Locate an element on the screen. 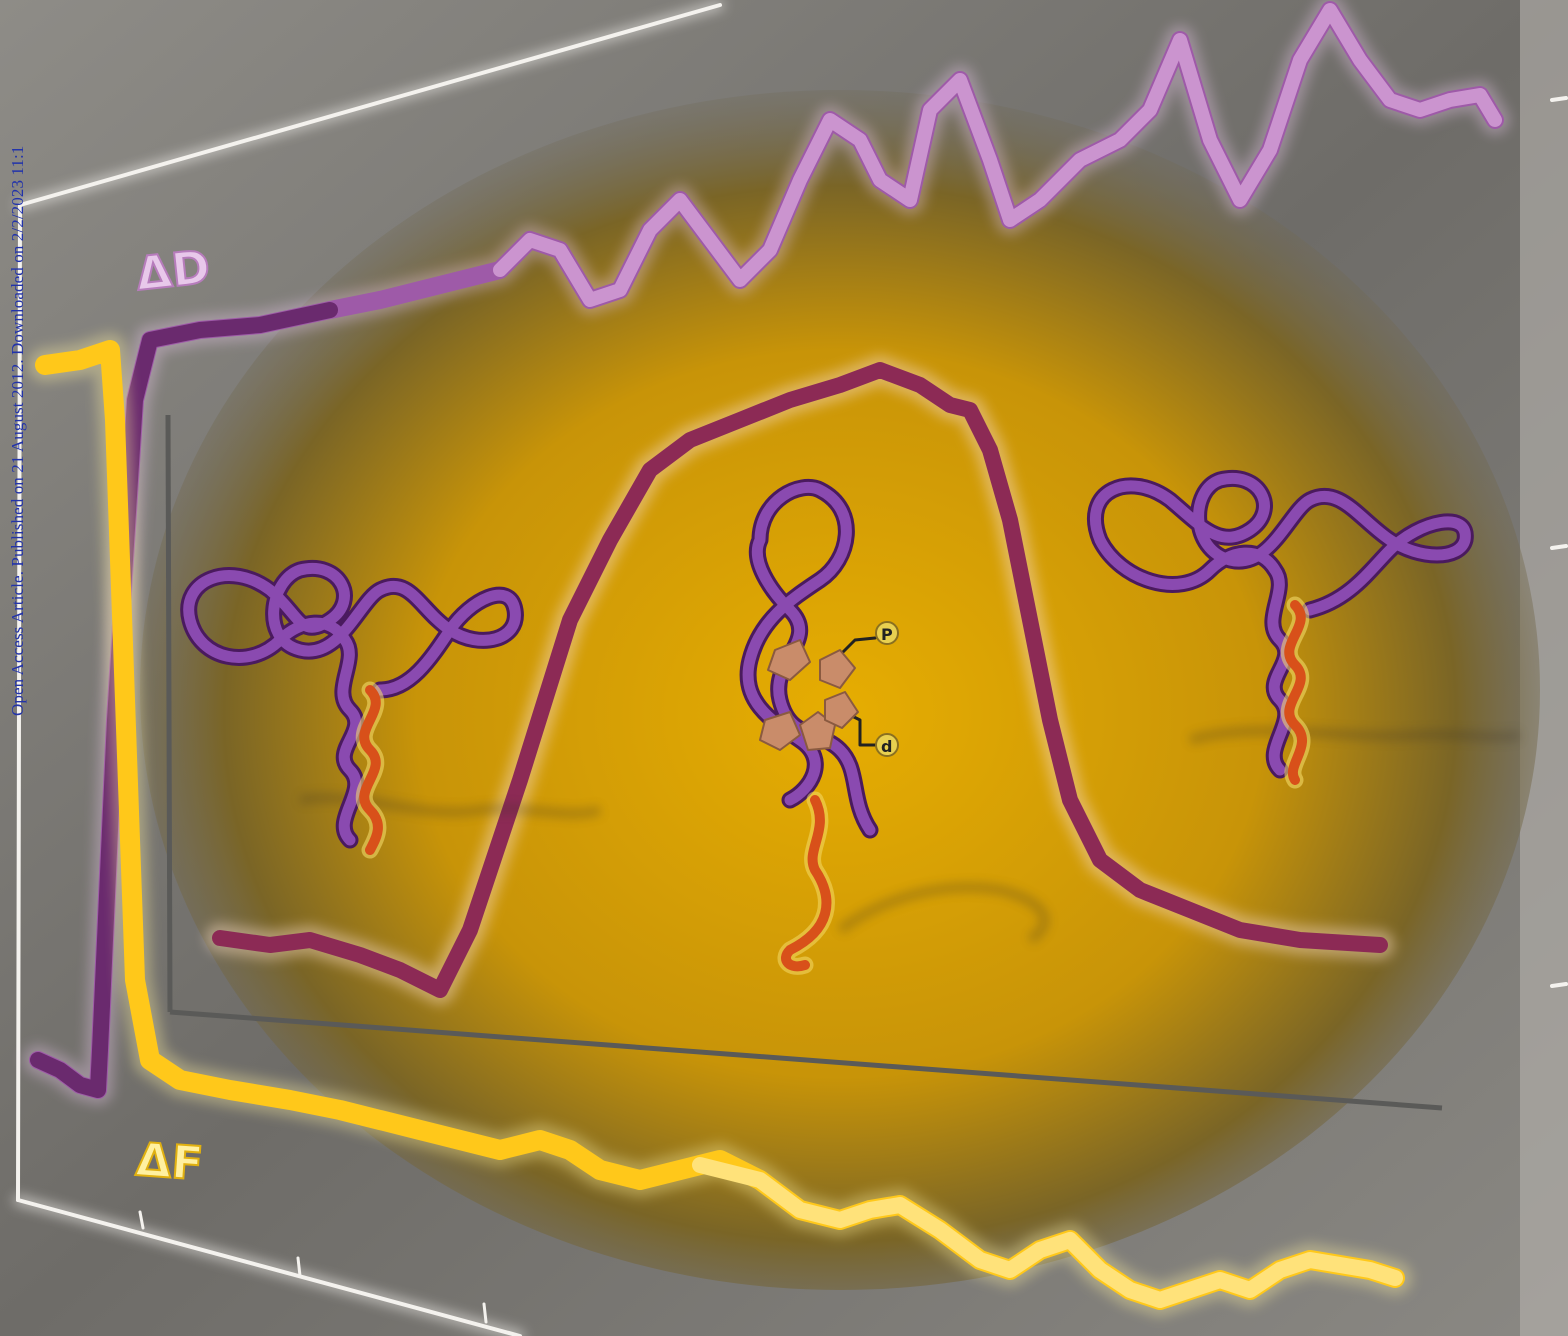 The width and height of the screenshot is (1568, 1336). phosphate-label-1: P is located at coordinates (887, 634).